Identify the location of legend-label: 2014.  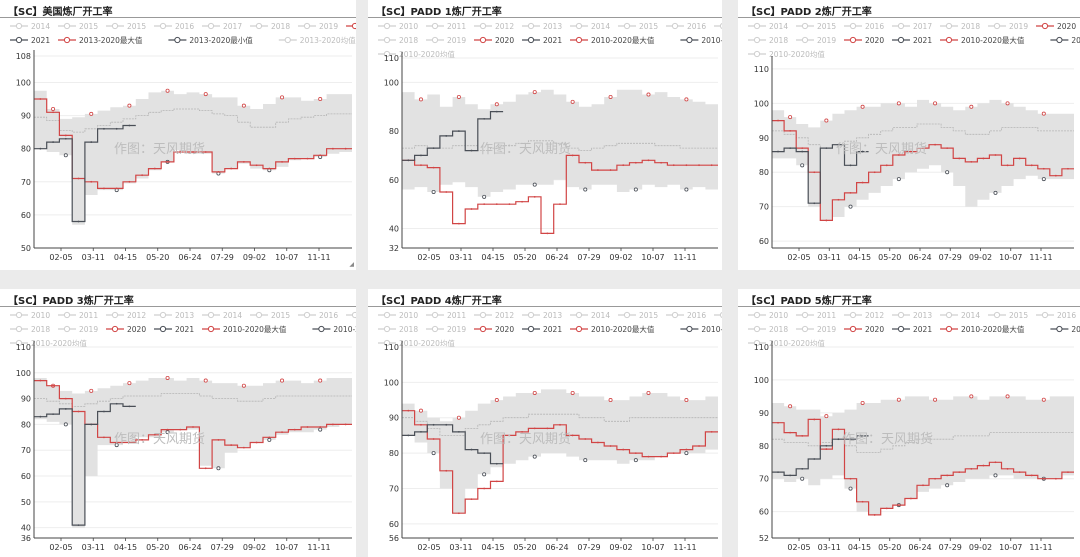
(600, 315).